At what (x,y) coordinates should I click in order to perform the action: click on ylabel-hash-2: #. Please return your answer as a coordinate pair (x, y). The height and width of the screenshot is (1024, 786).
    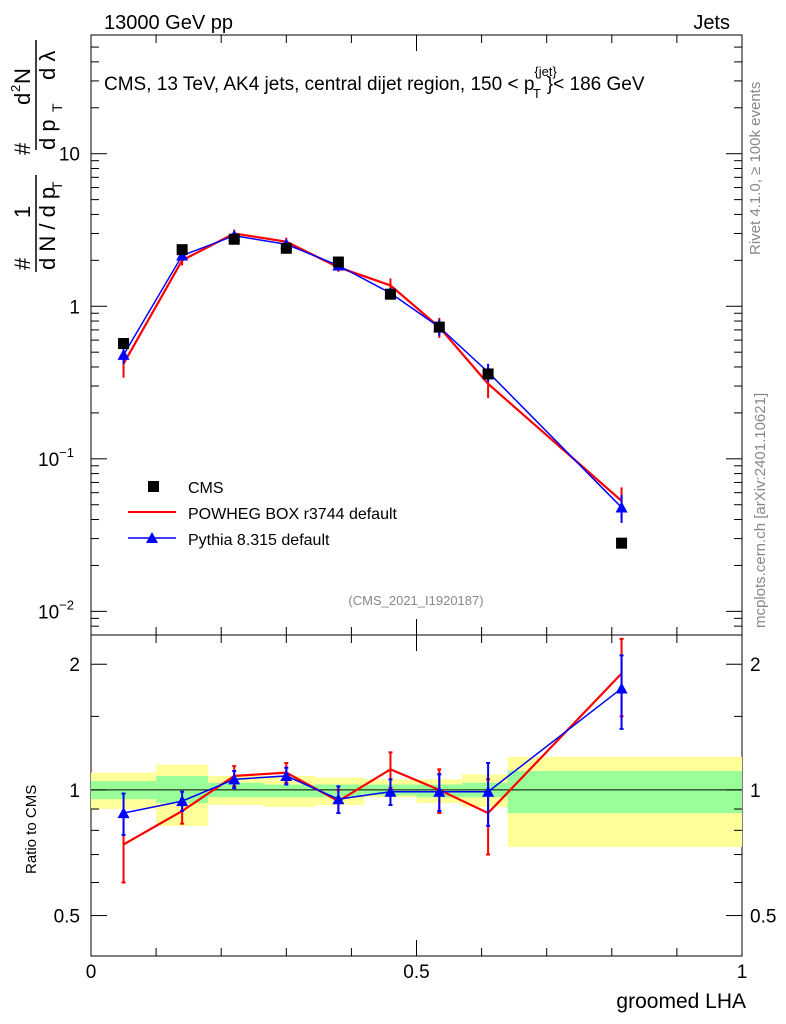
    Looking at the image, I should click on (22, 148).